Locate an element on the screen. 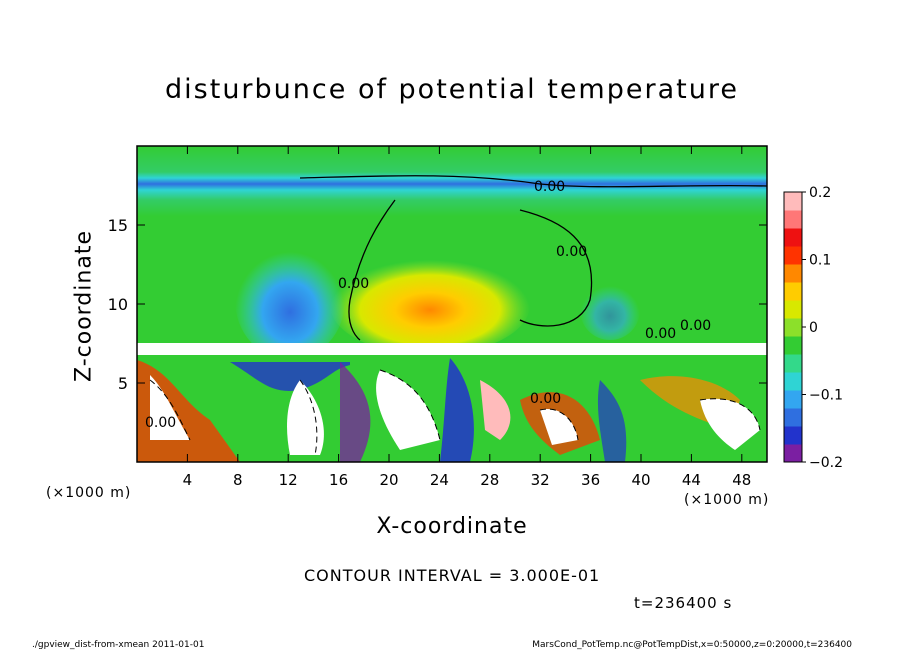 The height and width of the screenshot is (654, 904). x-tick-label: 44 is located at coordinates (691, 480).